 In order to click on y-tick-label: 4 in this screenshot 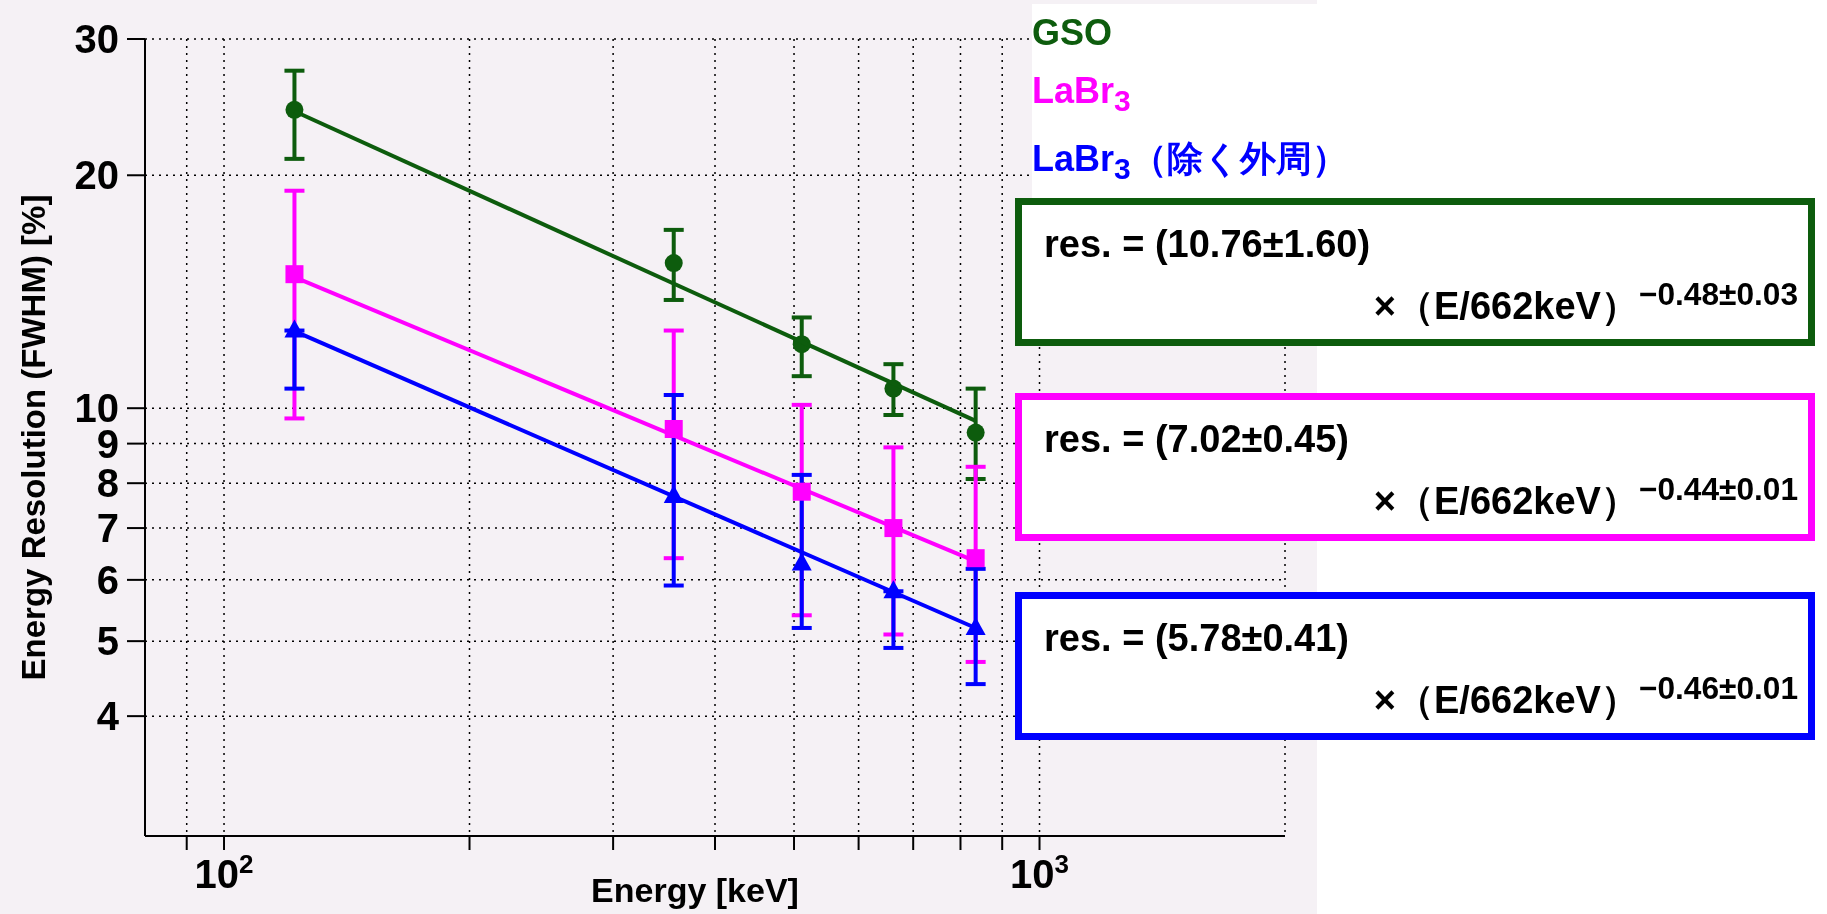, I will do `click(108, 716)`.